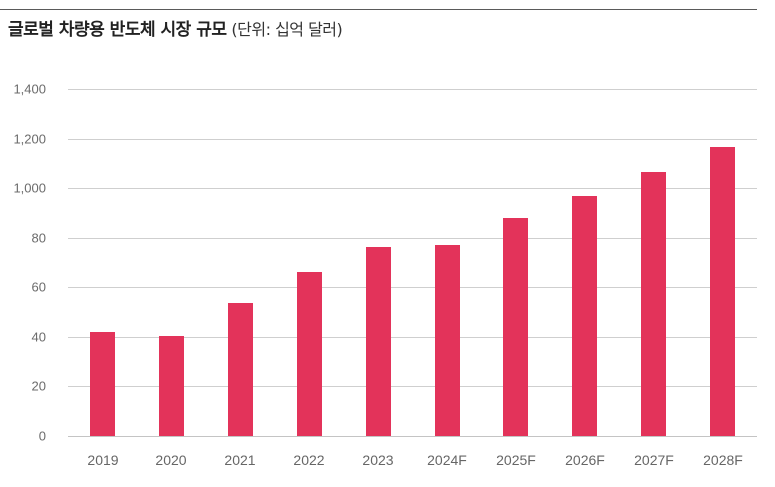 Image resolution: width=775 pixels, height=487 pixels. I want to click on bar-2028F, so click(722, 291).